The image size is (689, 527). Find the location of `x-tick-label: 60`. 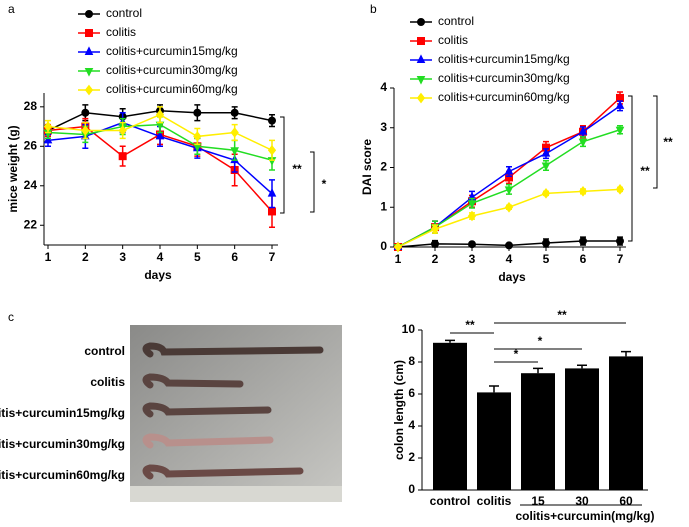

x-tick-label: 60 is located at coordinates (626, 501).